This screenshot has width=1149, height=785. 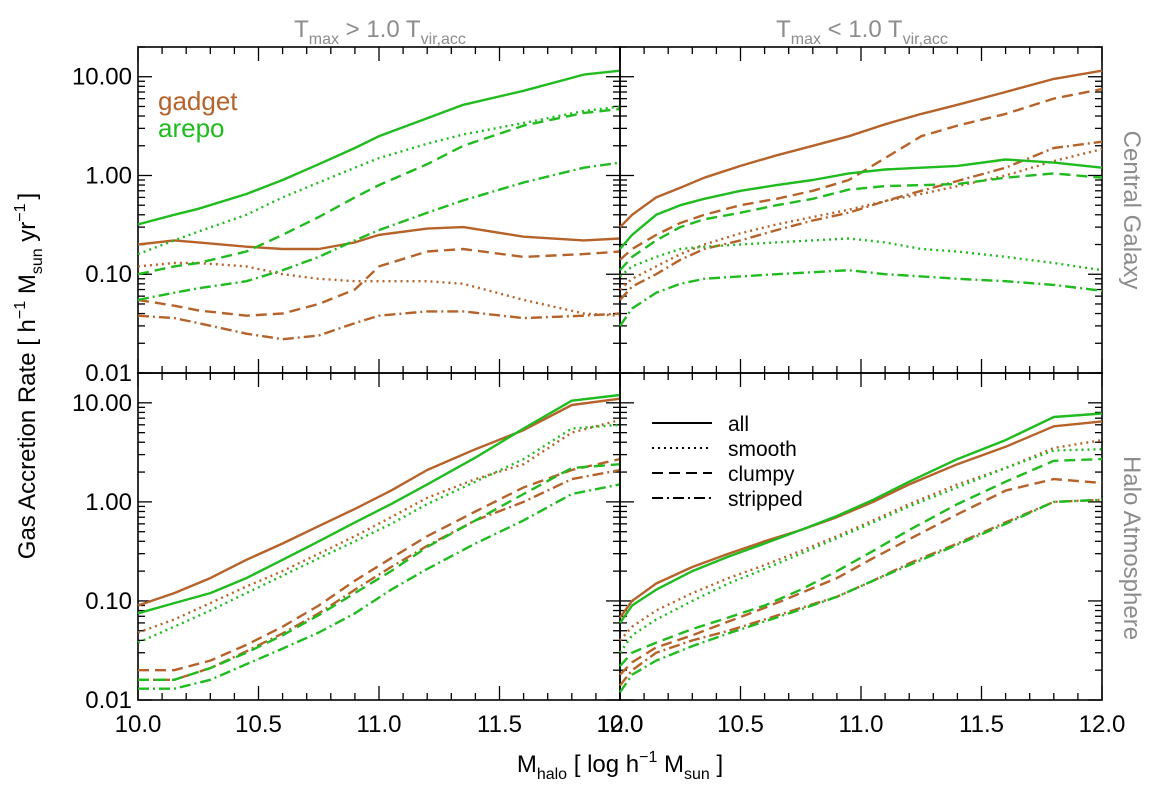 I want to click on legend-label-all: all, so click(x=738, y=424).